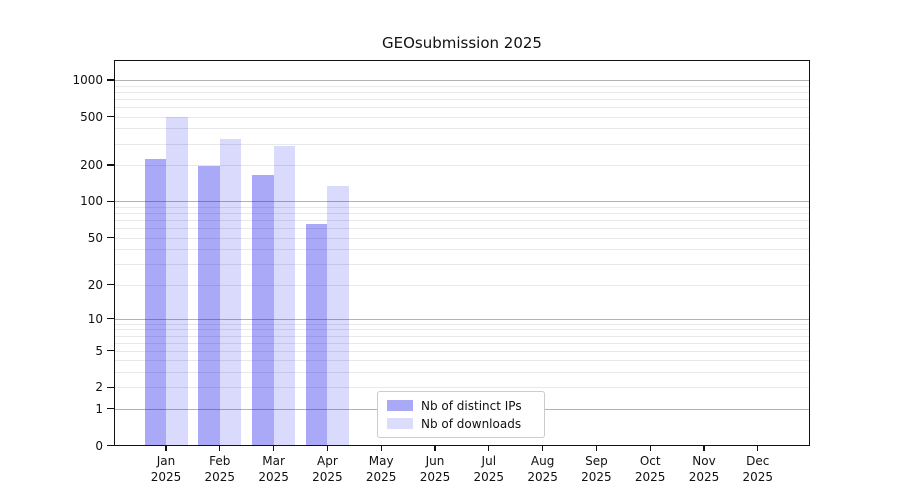 This screenshot has height=500, width=900. Describe the element at coordinates (99, 445) in the screenshot. I see `y-tick-label: 0` at that location.